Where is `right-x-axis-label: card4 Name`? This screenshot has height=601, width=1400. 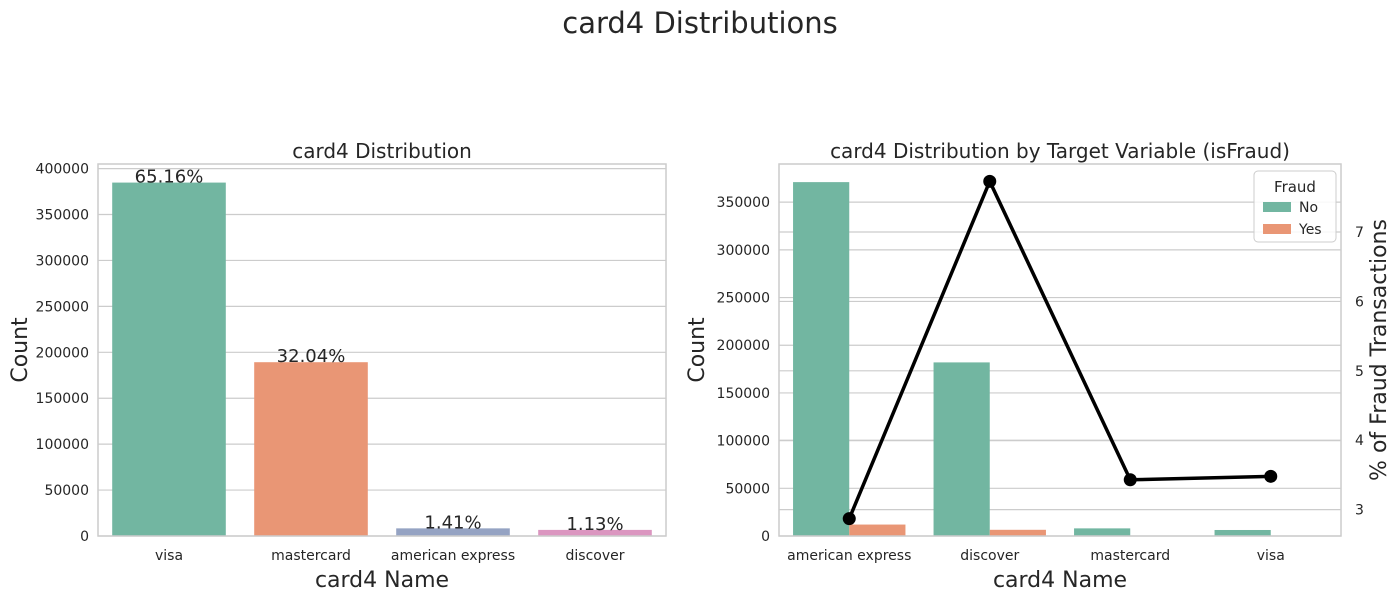 right-x-axis-label: card4 Name is located at coordinates (1060, 580).